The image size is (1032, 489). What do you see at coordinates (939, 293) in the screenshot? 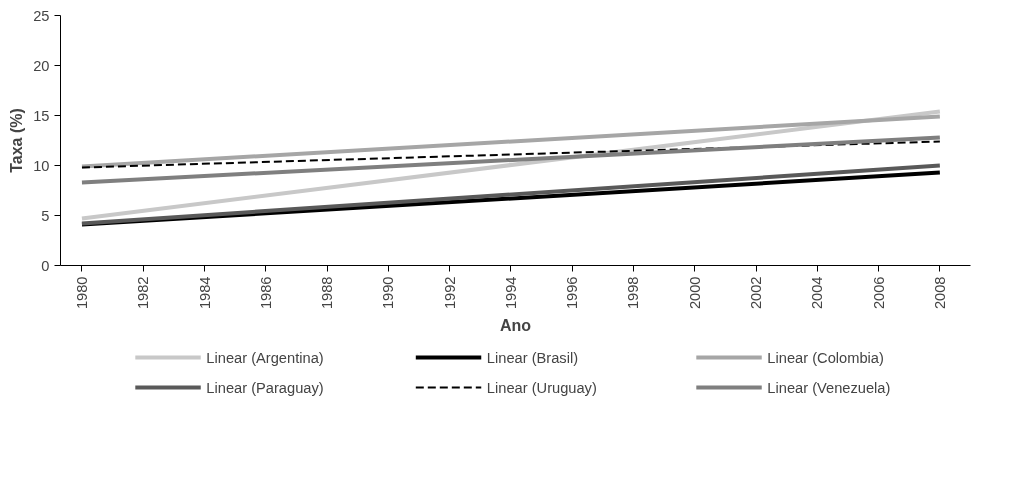
I see `x-tick-label: 2008` at bounding box center [939, 293].